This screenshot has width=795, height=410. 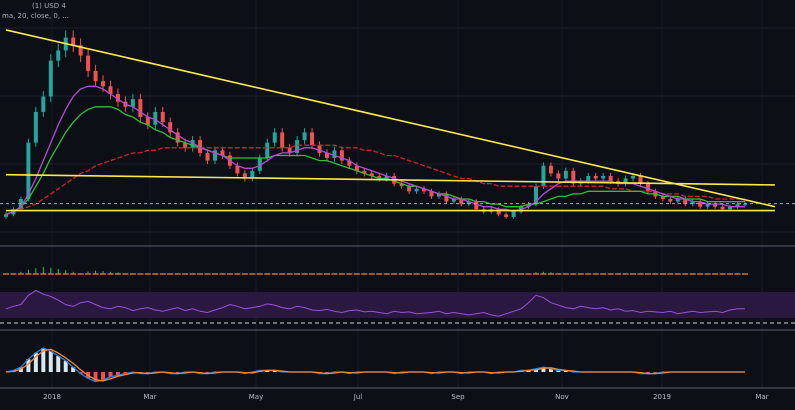 I want to click on horizontal-resistance-line, so click(x=390, y=179).